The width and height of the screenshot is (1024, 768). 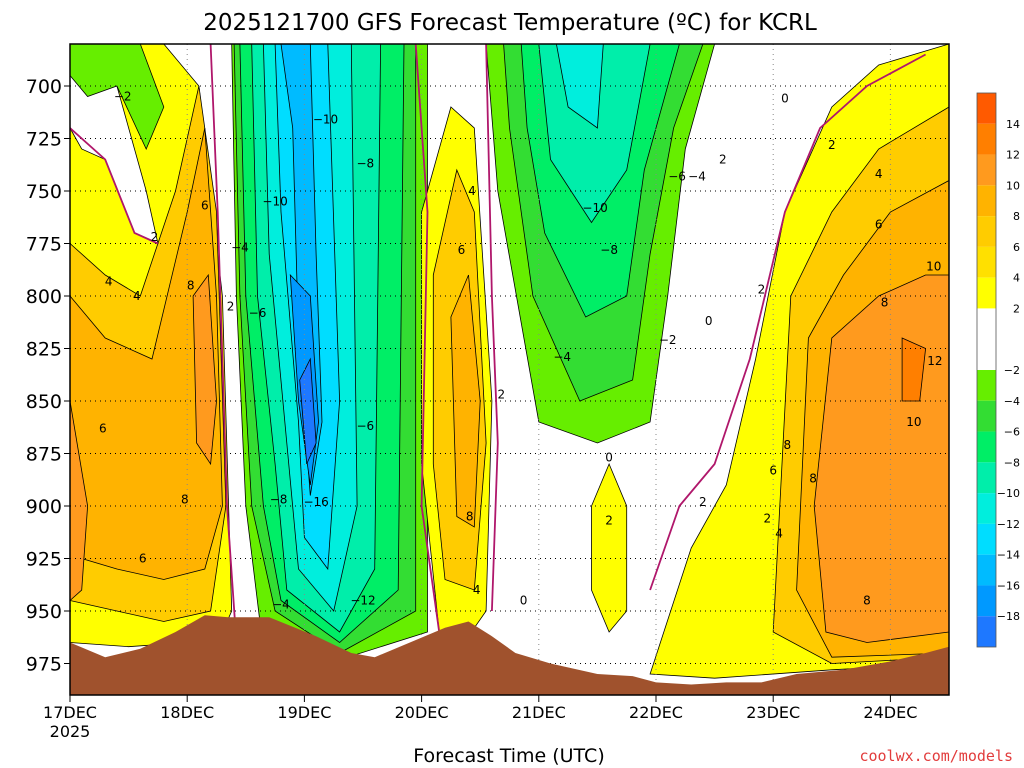 What do you see at coordinates (325, 120) in the screenshot?
I see `contour-label-13: −10` at bounding box center [325, 120].